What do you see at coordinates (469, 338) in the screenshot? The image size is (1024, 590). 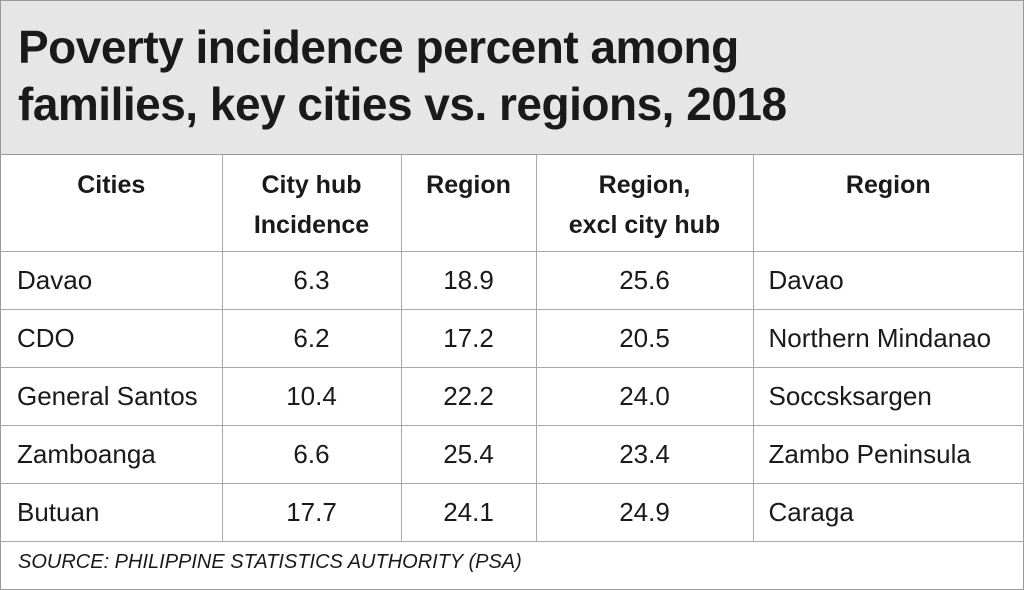 I see `region-incidence-cell: 17.2` at bounding box center [469, 338].